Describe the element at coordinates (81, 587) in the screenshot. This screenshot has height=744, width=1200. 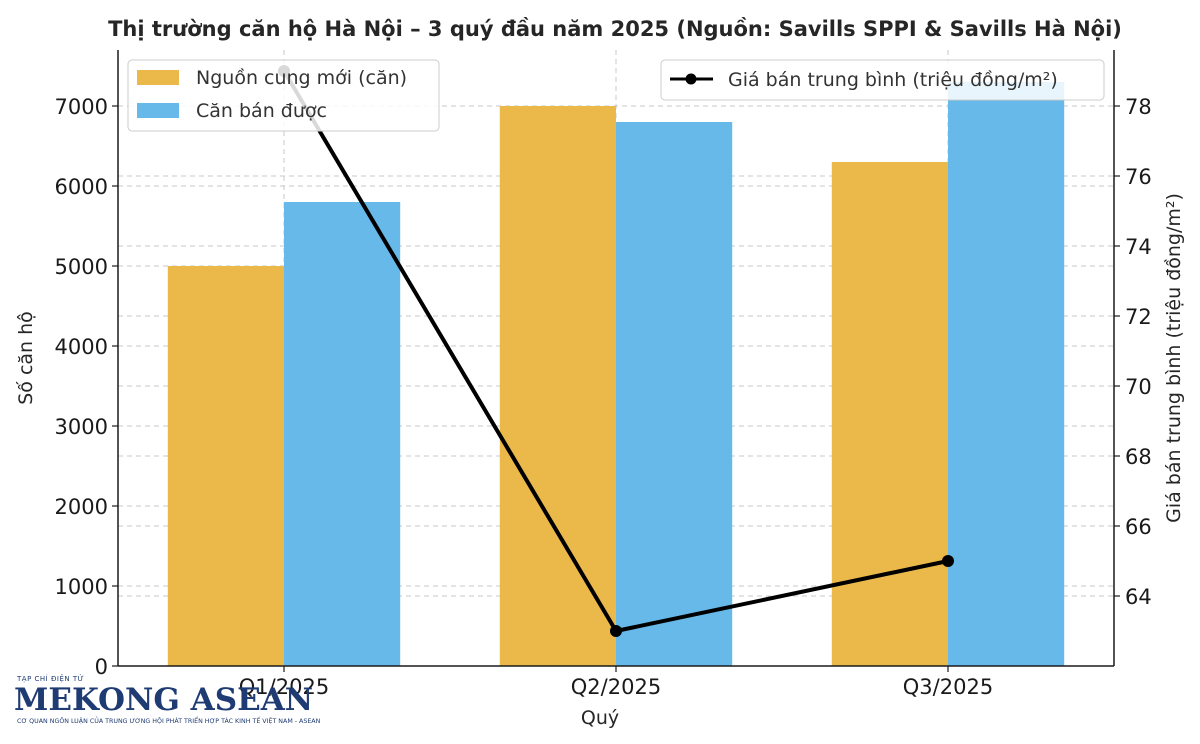
I see `y-tick-label-1000: 1000` at that location.